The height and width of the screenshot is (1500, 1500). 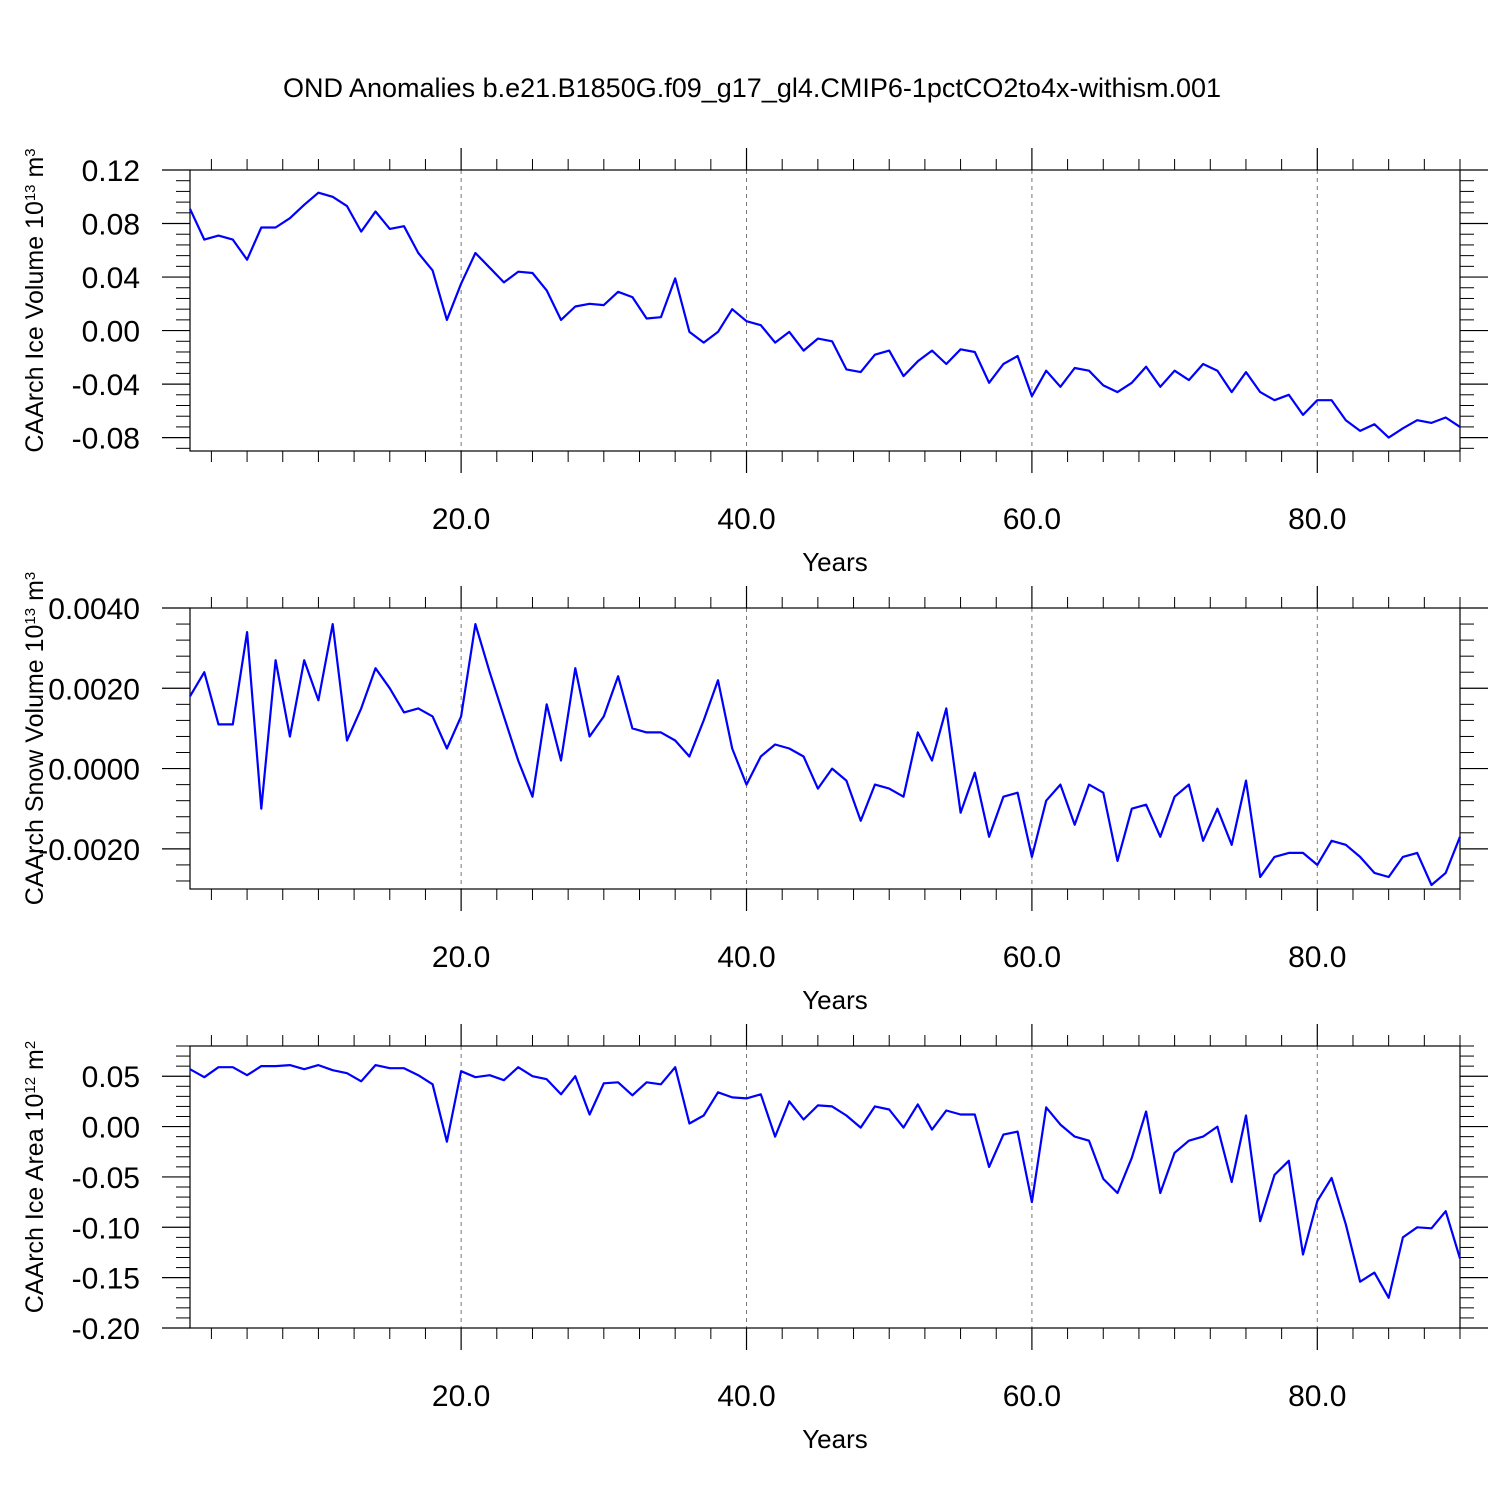 What do you see at coordinates (106, 1279) in the screenshot?
I see `y-tick-label: -0.15` at bounding box center [106, 1279].